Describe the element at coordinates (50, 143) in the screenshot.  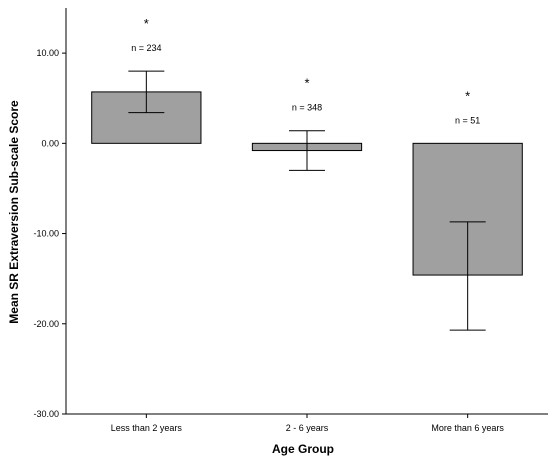
I see `y-tick-label: 0.00` at that location.